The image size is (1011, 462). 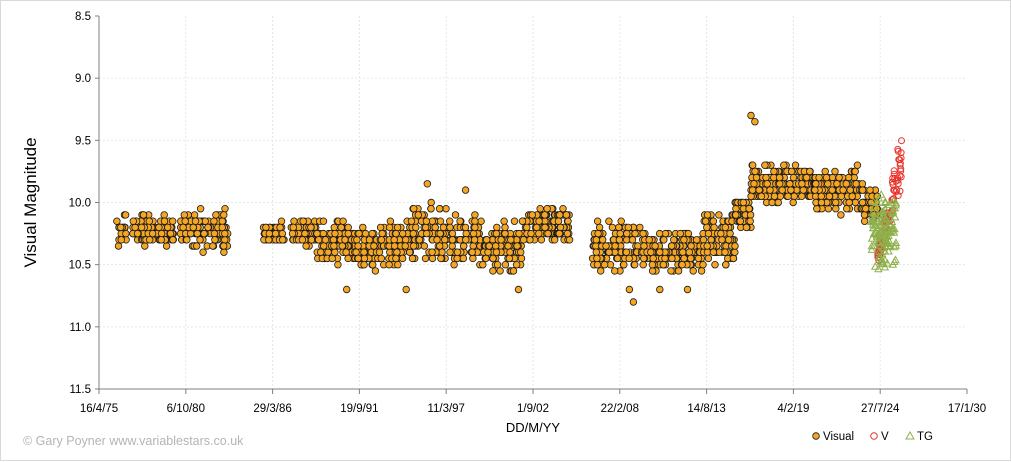 I want to click on x-tick-label: 16/4/75, so click(x=99, y=409).